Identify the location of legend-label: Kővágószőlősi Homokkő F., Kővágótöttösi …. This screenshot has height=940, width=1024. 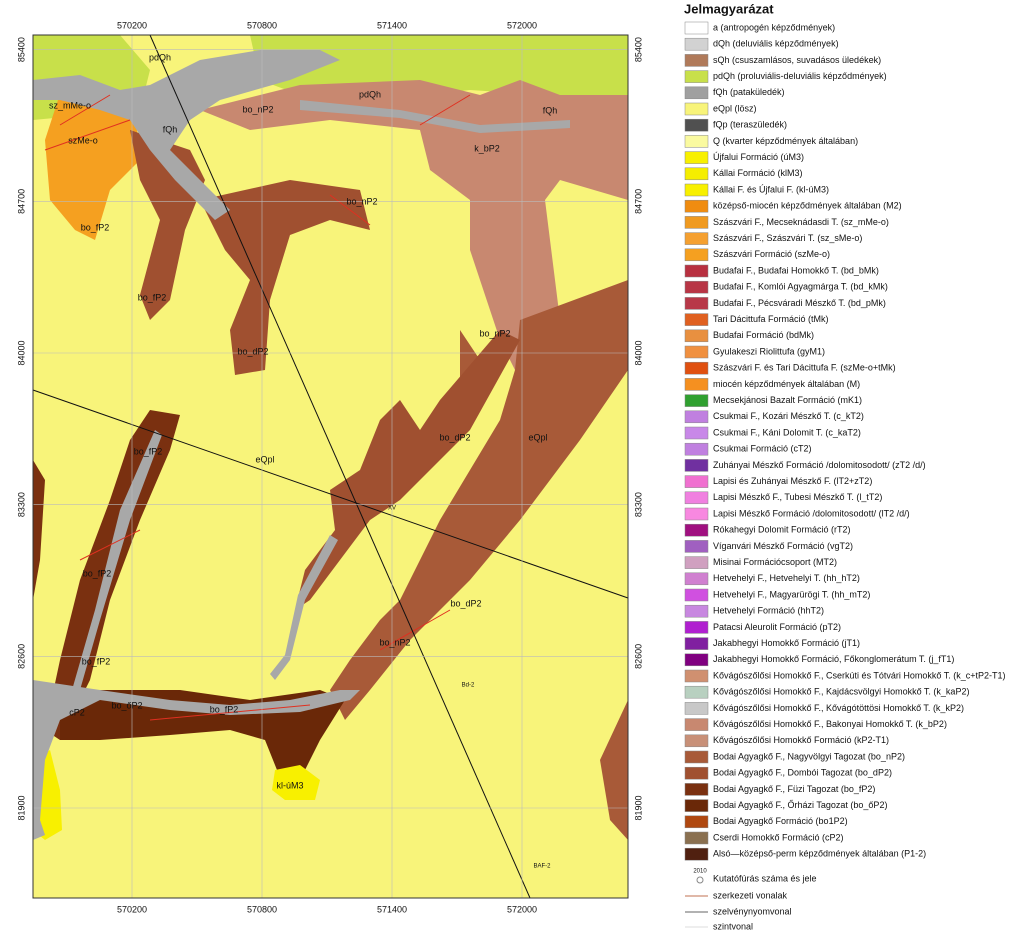
(838, 708).